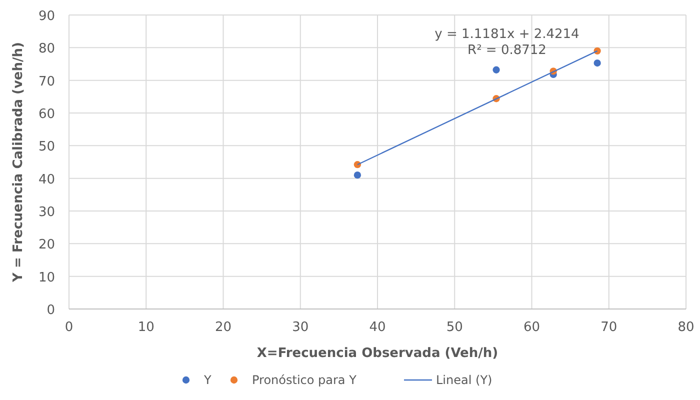  Describe the element at coordinates (46, 245) in the screenshot. I see `y-tick-label: 20` at that location.